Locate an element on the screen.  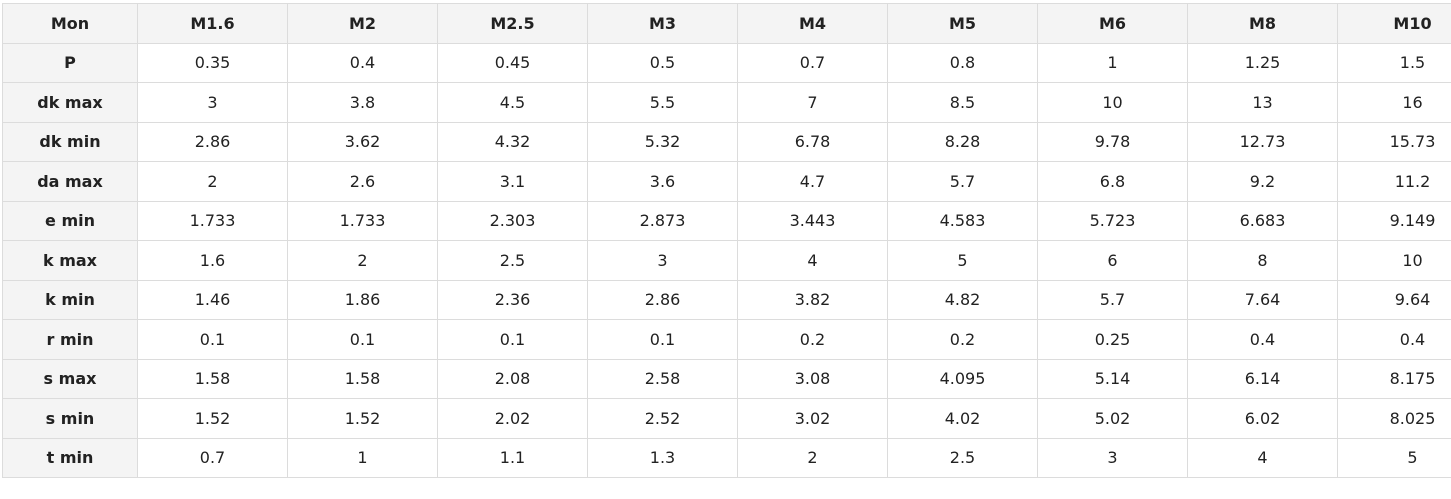
cell: 8.28 is located at coordinates (962, 141).